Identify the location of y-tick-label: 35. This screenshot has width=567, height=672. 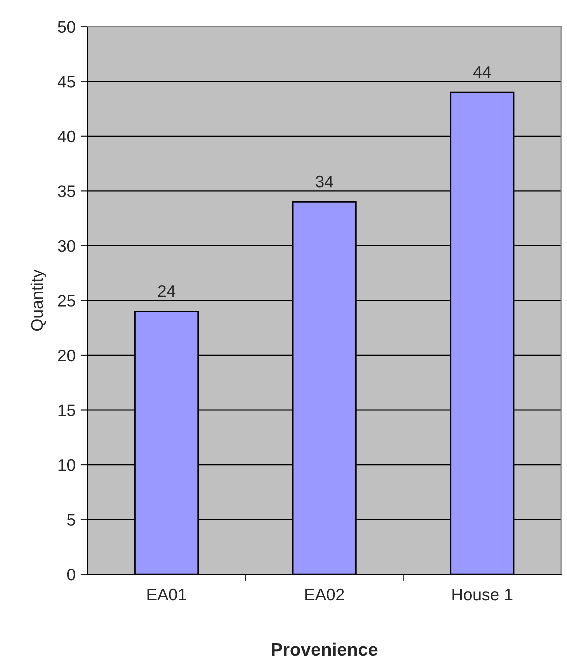
(67, 192).